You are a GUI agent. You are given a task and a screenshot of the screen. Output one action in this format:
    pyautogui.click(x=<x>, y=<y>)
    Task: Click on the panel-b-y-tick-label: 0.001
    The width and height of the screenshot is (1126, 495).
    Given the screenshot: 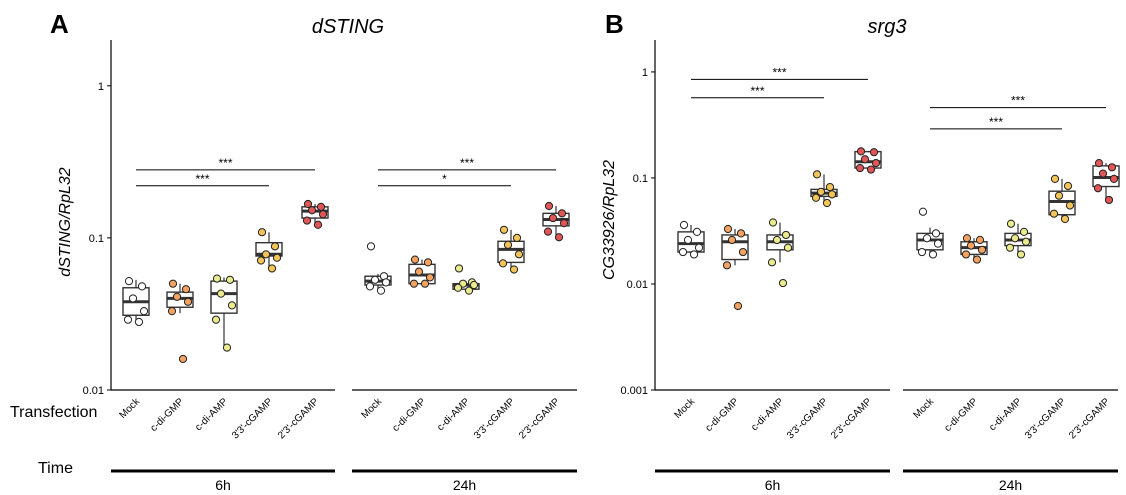 What is the action you would take?
    pyautogui.click(x=634, y=391)
    